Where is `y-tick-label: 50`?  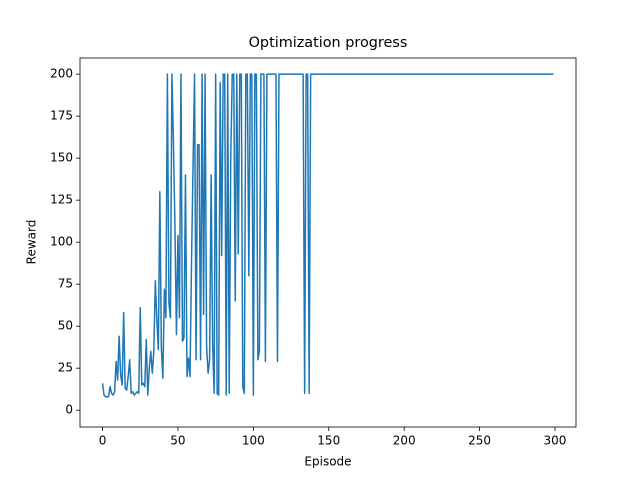
y-tick-label: 50 is located at coordinates (65, 326).